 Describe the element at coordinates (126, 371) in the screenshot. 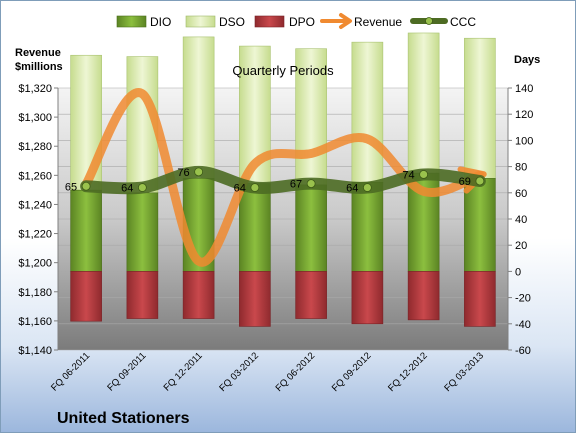

I see `x-tick-label: FQ 09-2011` at that location.